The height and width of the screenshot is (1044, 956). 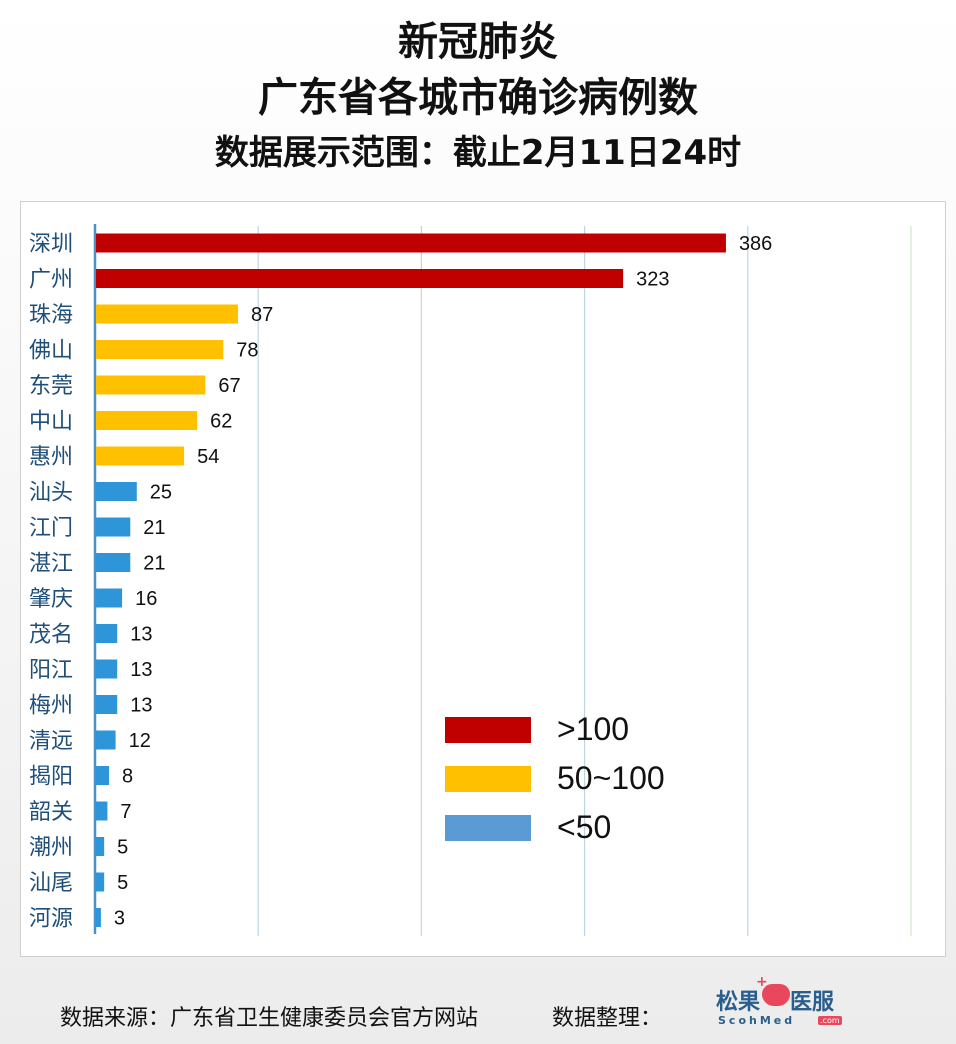 I want to click on logo-name-right: 医服, so click(x=812, y=1002).